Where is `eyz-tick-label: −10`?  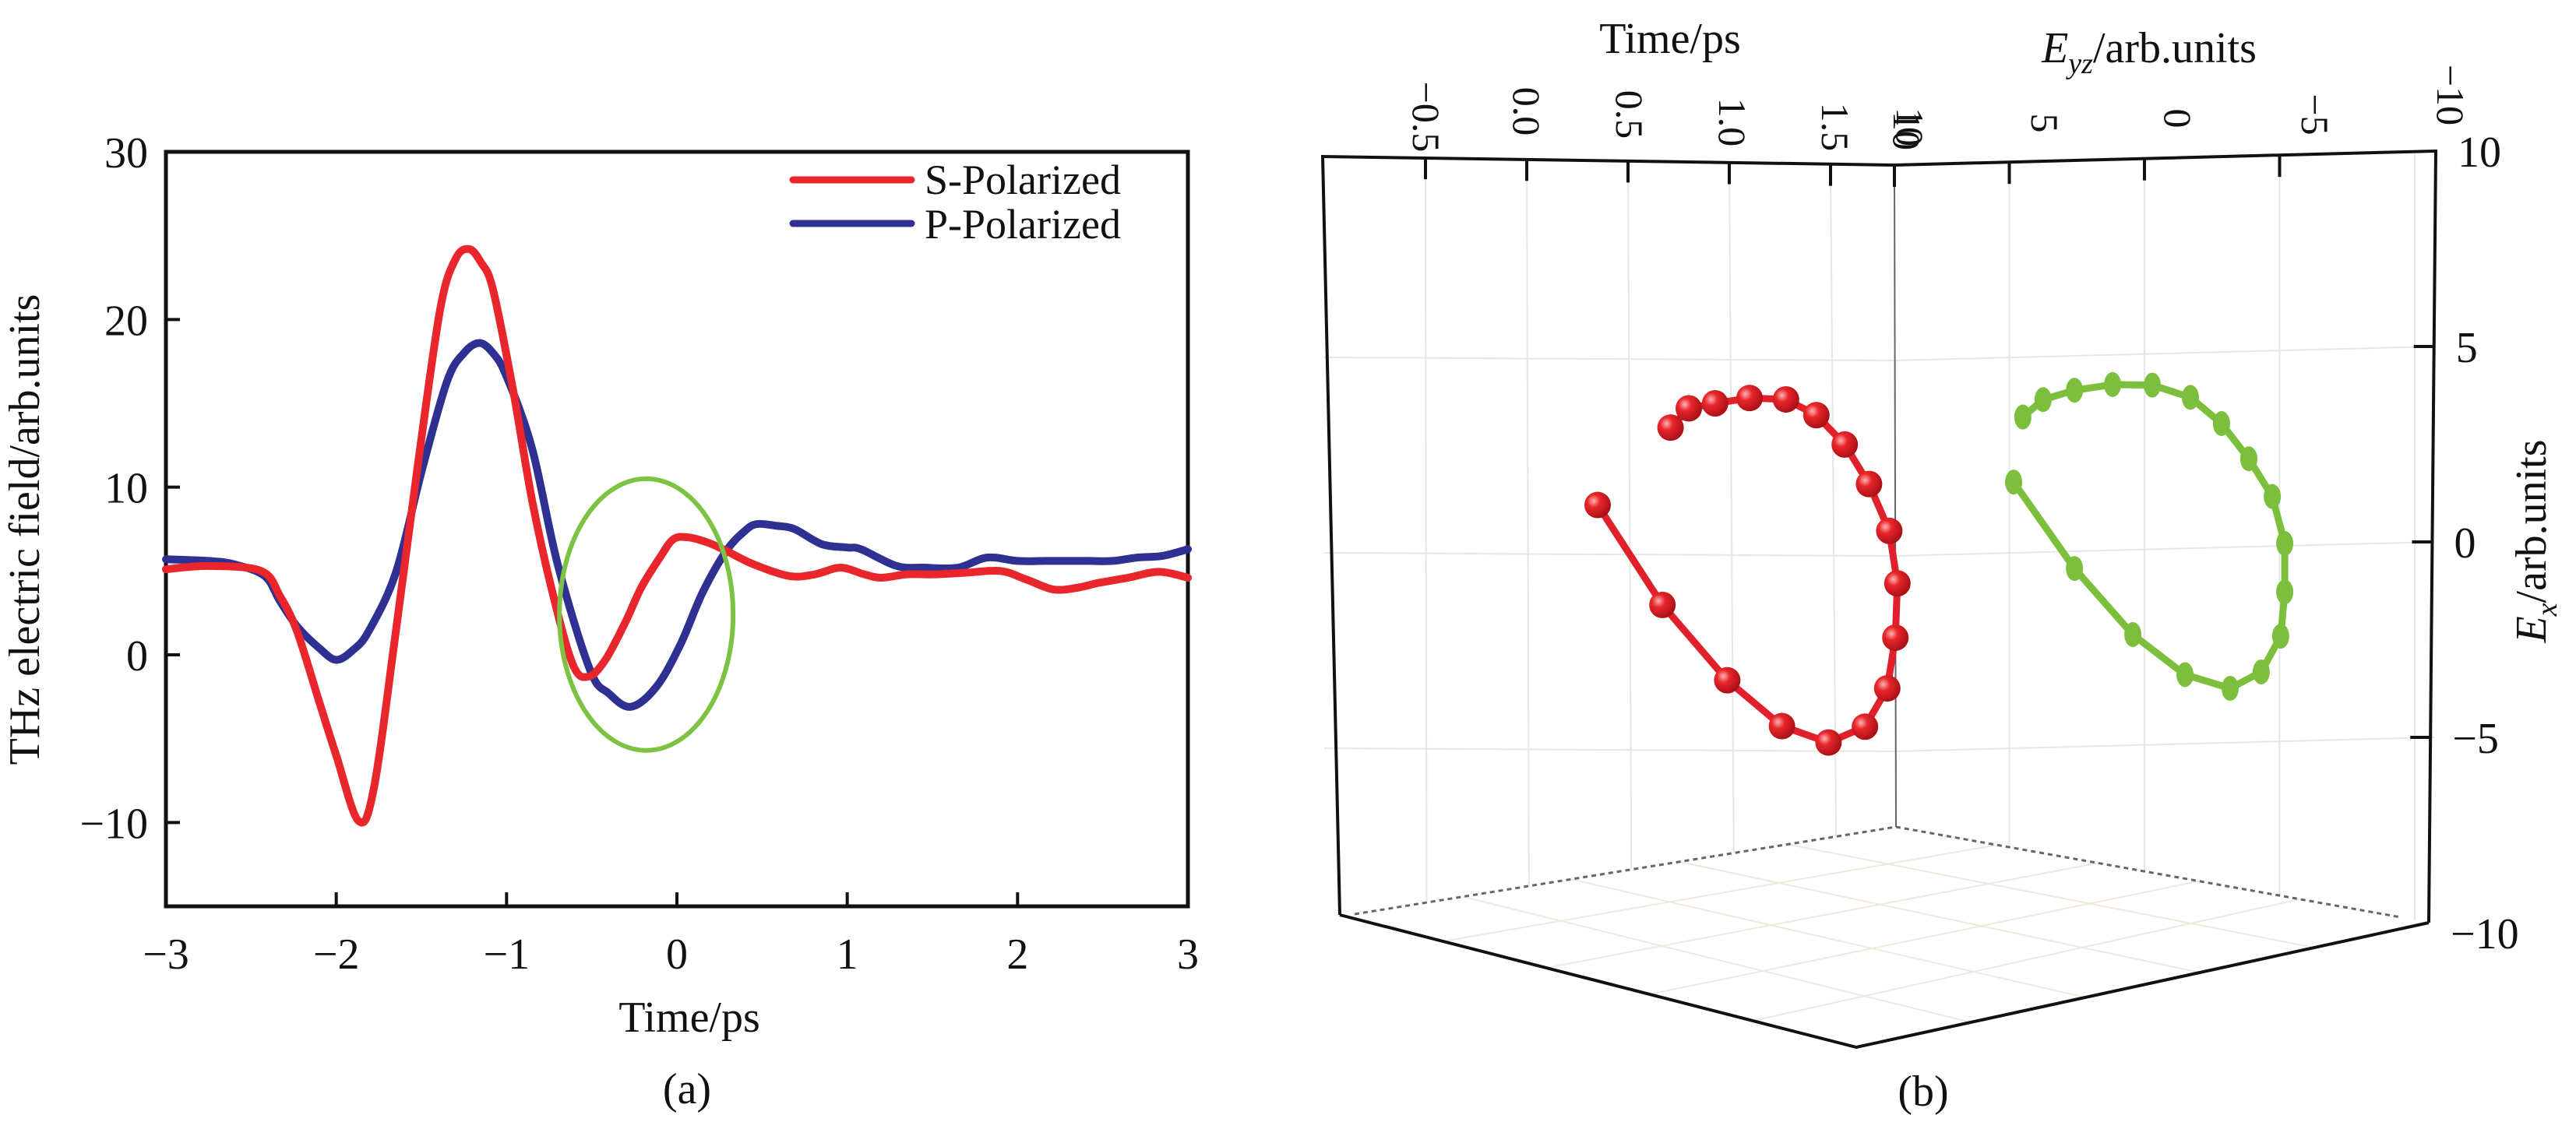 eyz-tick-label: −10 is located at coordinates (2450, 95).